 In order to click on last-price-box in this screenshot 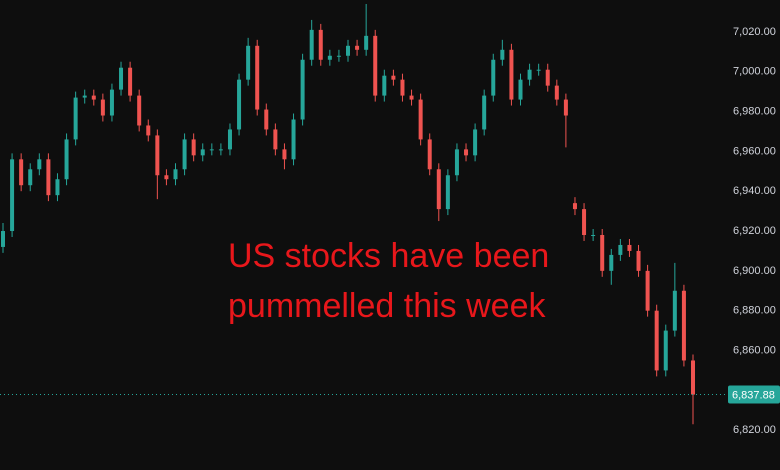, I will do `click(754, 394)`.